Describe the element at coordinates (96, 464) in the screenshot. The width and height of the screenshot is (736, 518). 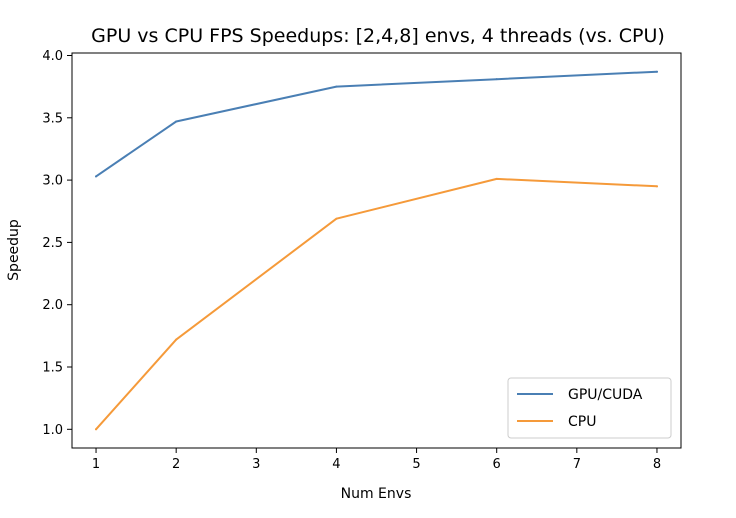
I see `x-tick-label-1: 1` at that location.